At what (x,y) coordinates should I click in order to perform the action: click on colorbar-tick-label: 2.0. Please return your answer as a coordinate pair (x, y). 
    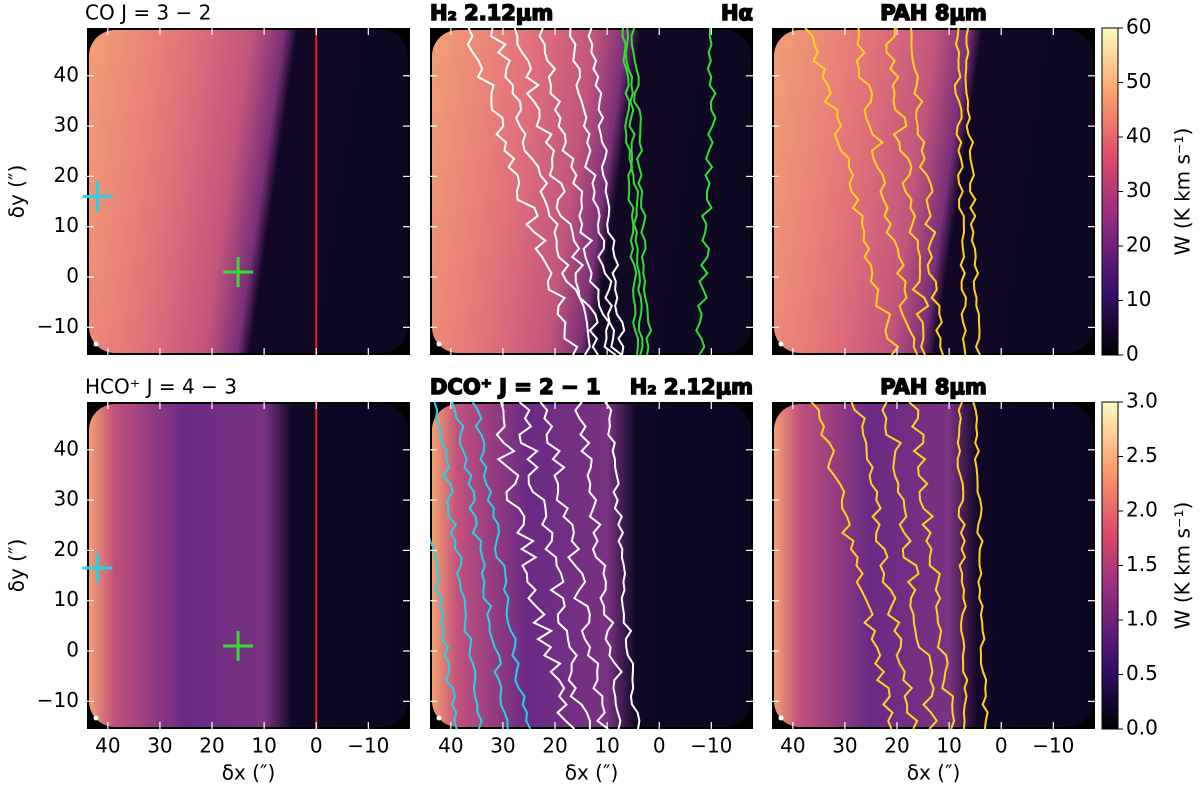
    Looking at the image, I should click on (1142, 510).